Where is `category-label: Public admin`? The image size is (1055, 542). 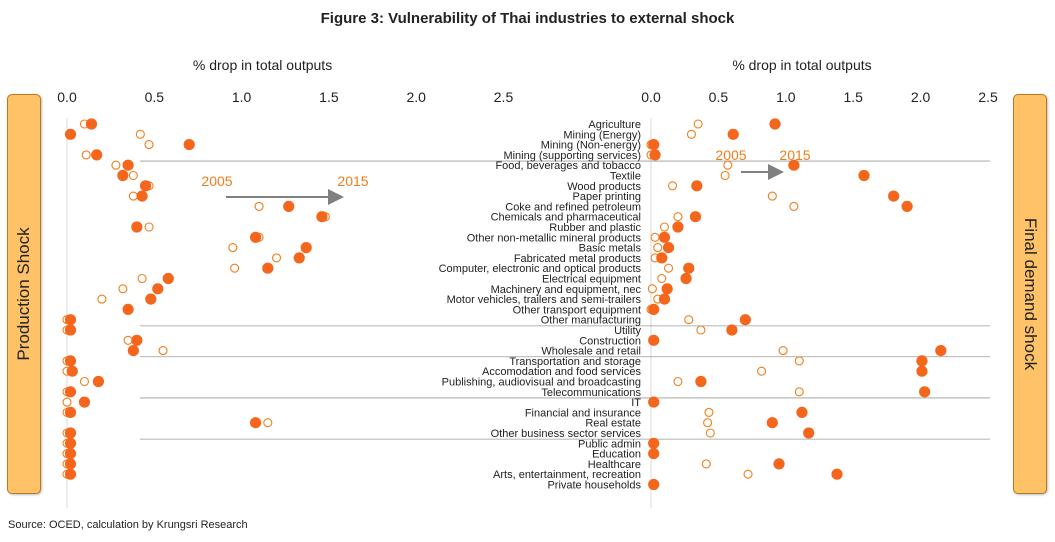 category-label: Public admin is located at coordinates (609, 444).